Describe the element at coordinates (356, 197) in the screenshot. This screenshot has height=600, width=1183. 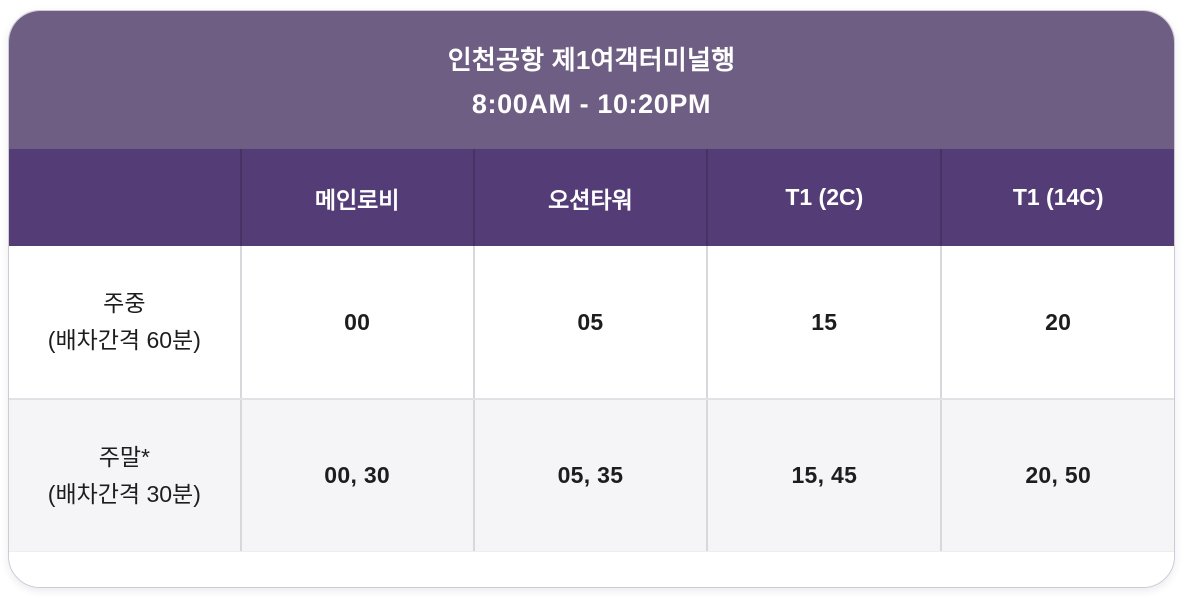
I see `column-header-main-lobby: 메인로비` at that location.